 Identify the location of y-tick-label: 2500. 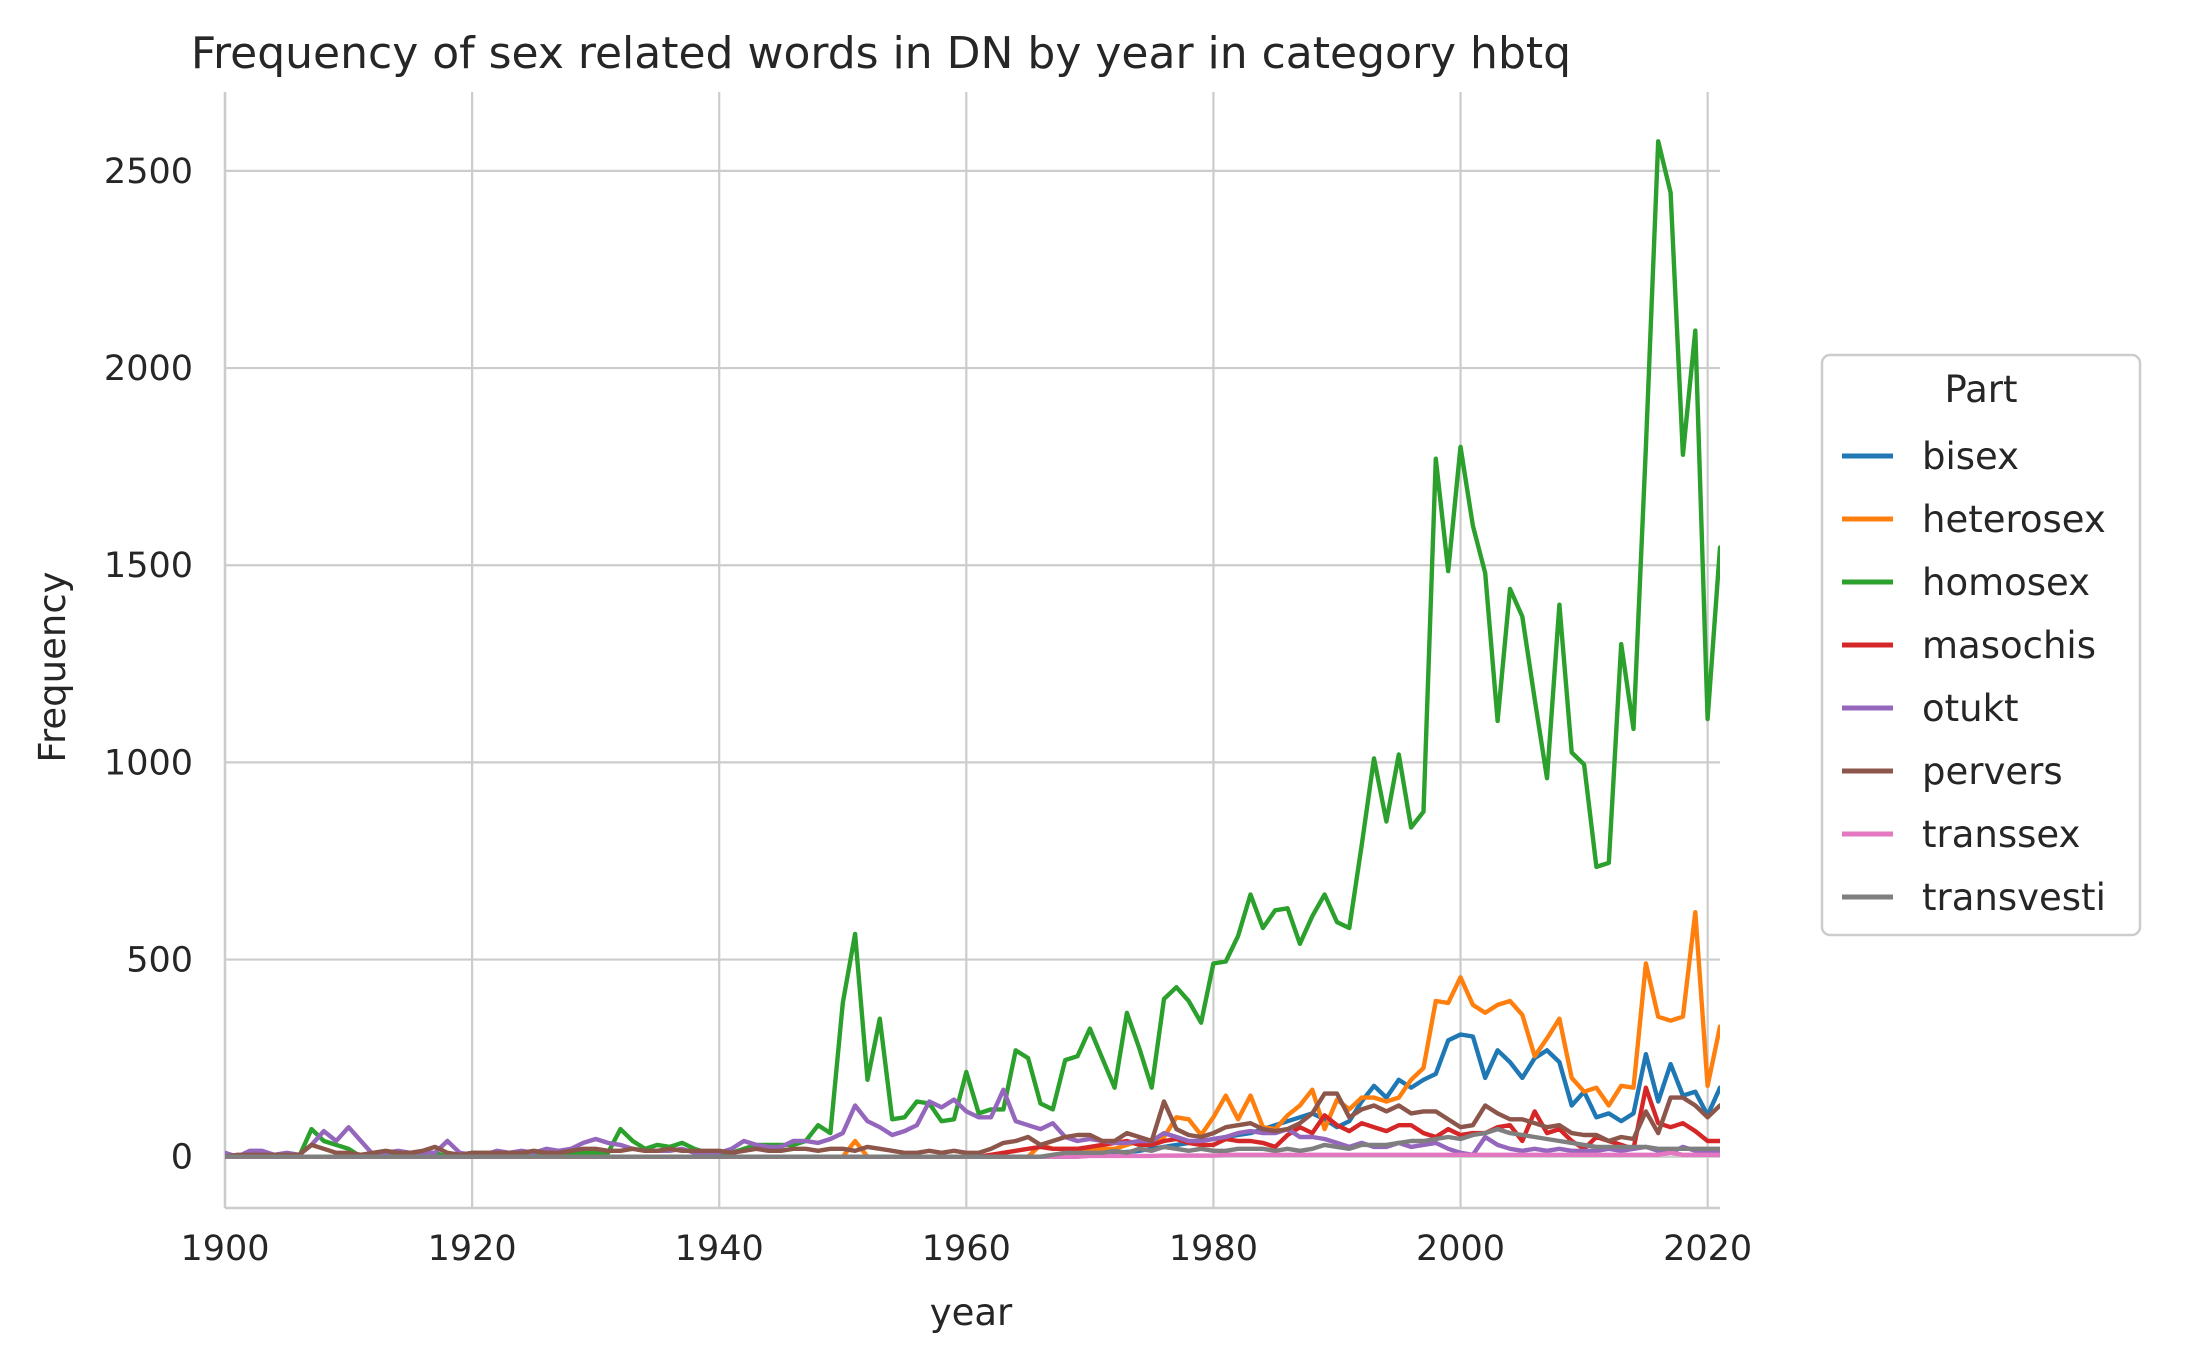
(148, 172).